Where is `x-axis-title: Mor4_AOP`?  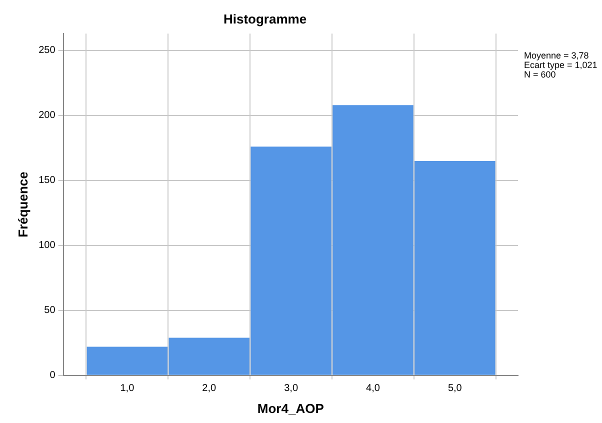
x-axis-title: Mor4_AOP is located at coordinates (290, 408).